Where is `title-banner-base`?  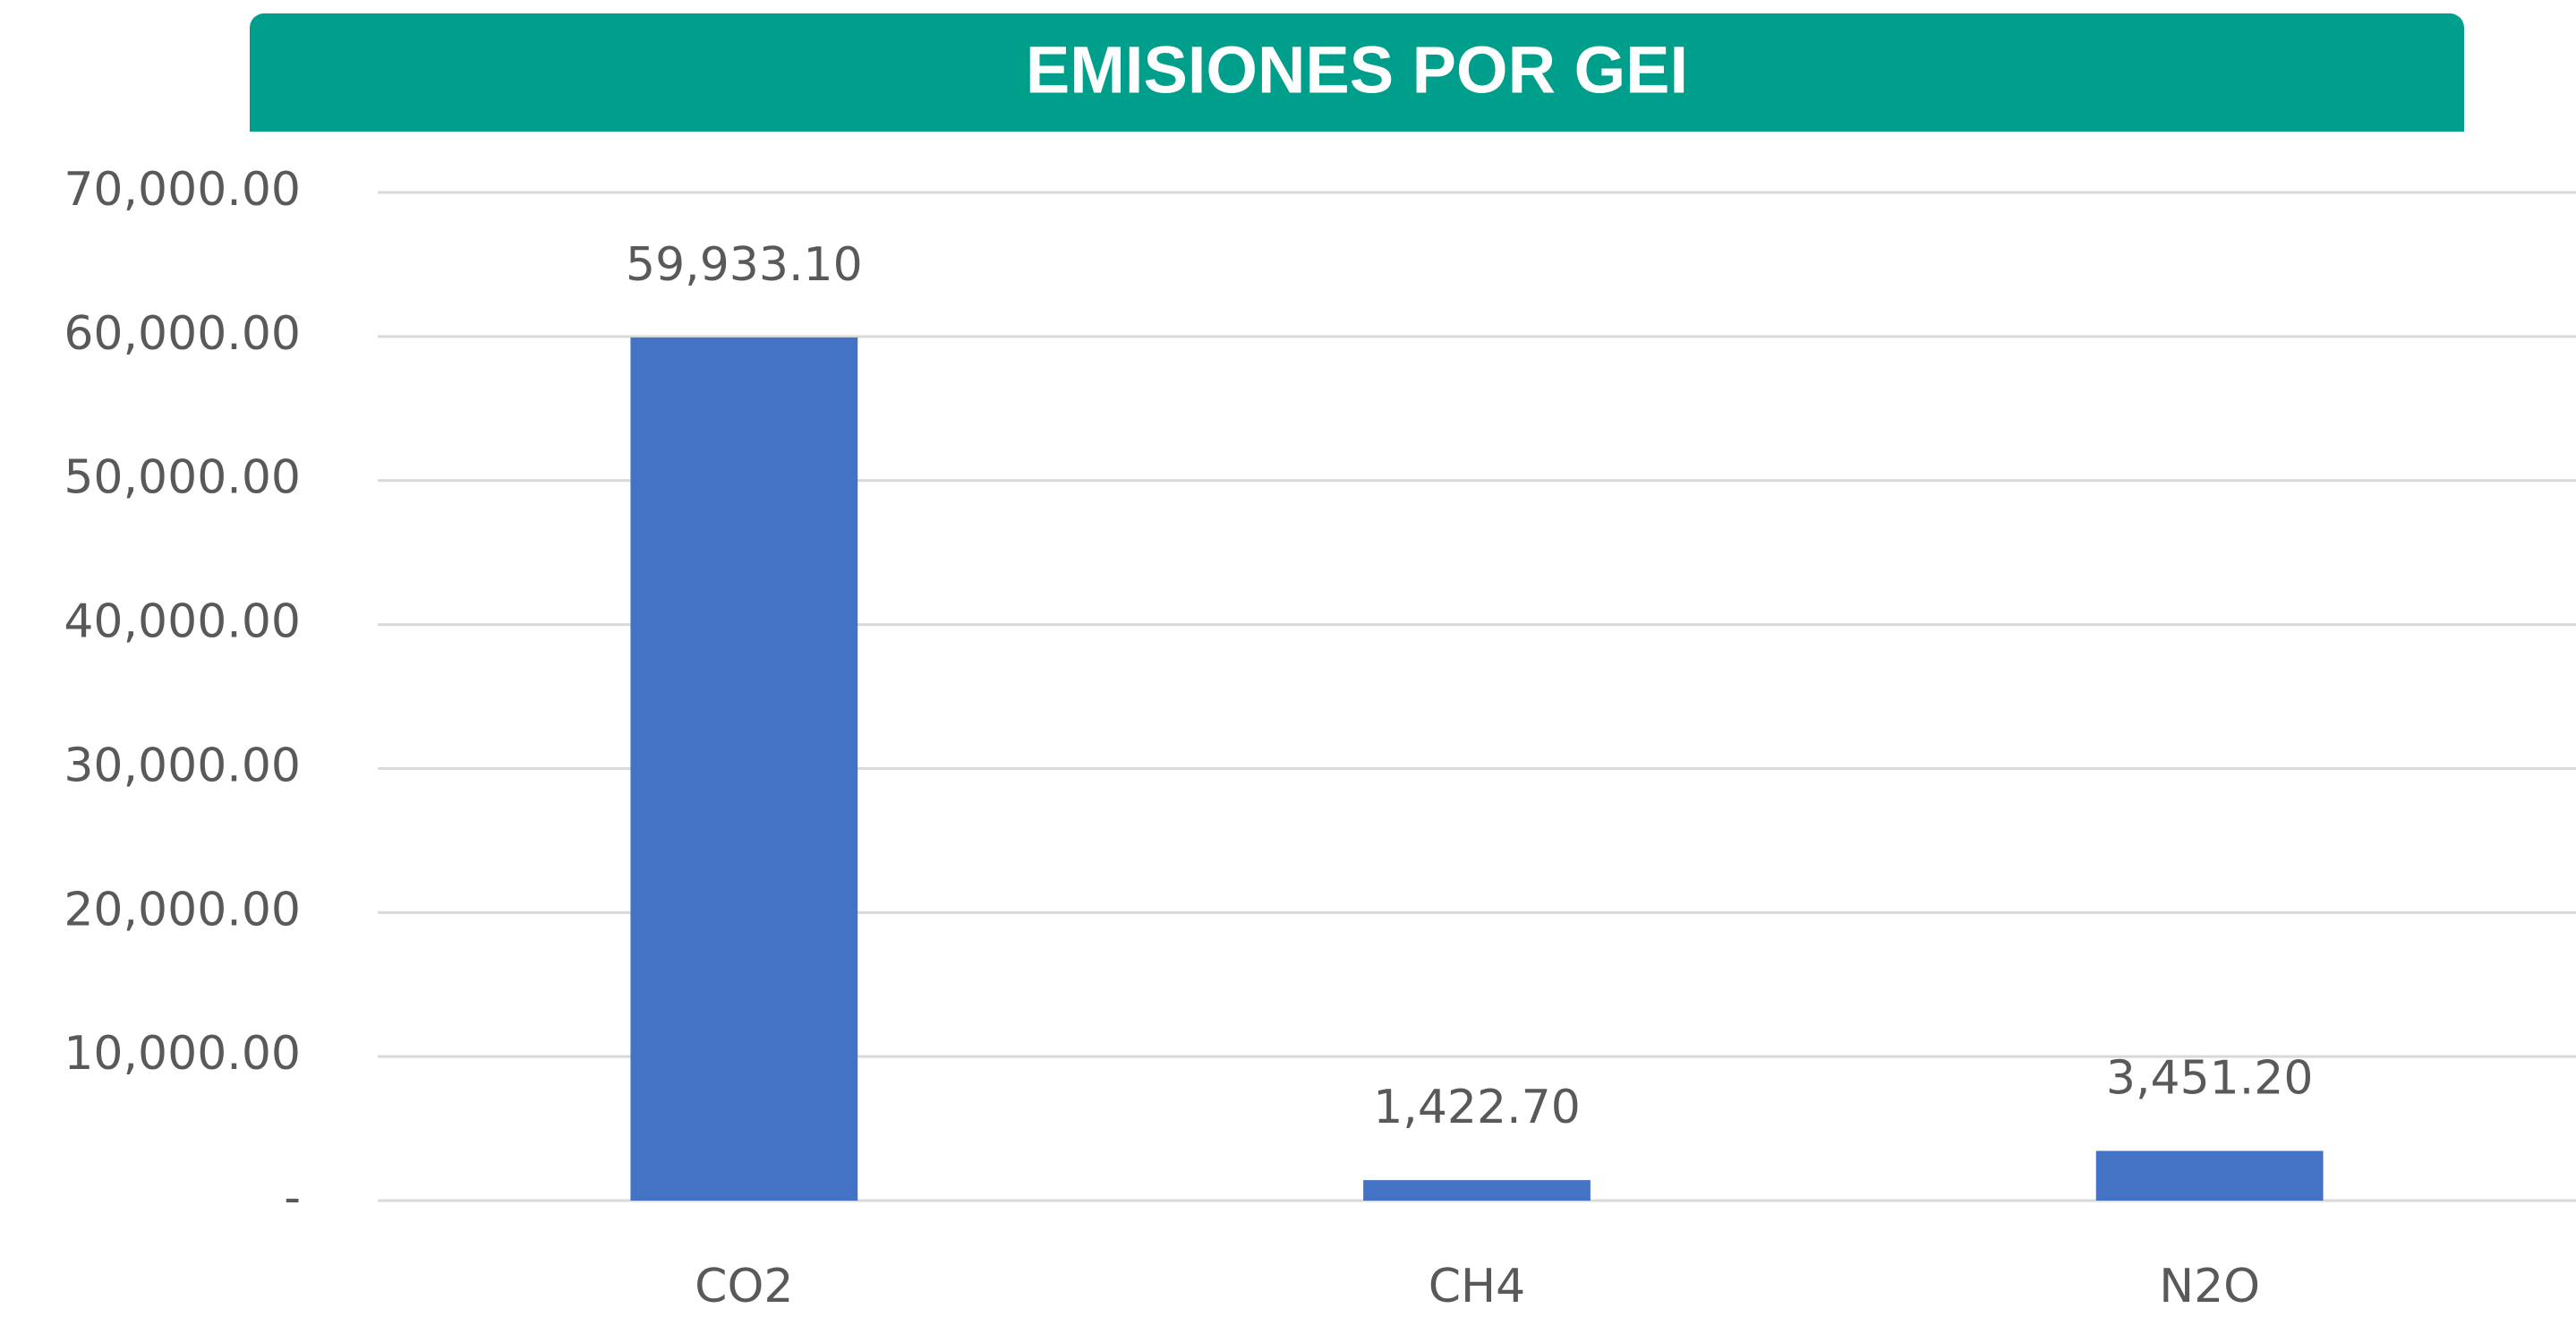 title-banner-base is located at coordinates (1357, 84).